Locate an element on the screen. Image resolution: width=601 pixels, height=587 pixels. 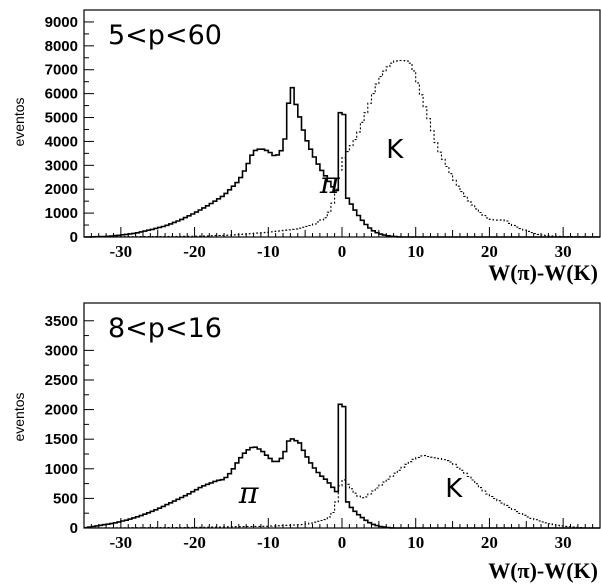
y-tick-label: 9000 is located at coordinates (61, 22).